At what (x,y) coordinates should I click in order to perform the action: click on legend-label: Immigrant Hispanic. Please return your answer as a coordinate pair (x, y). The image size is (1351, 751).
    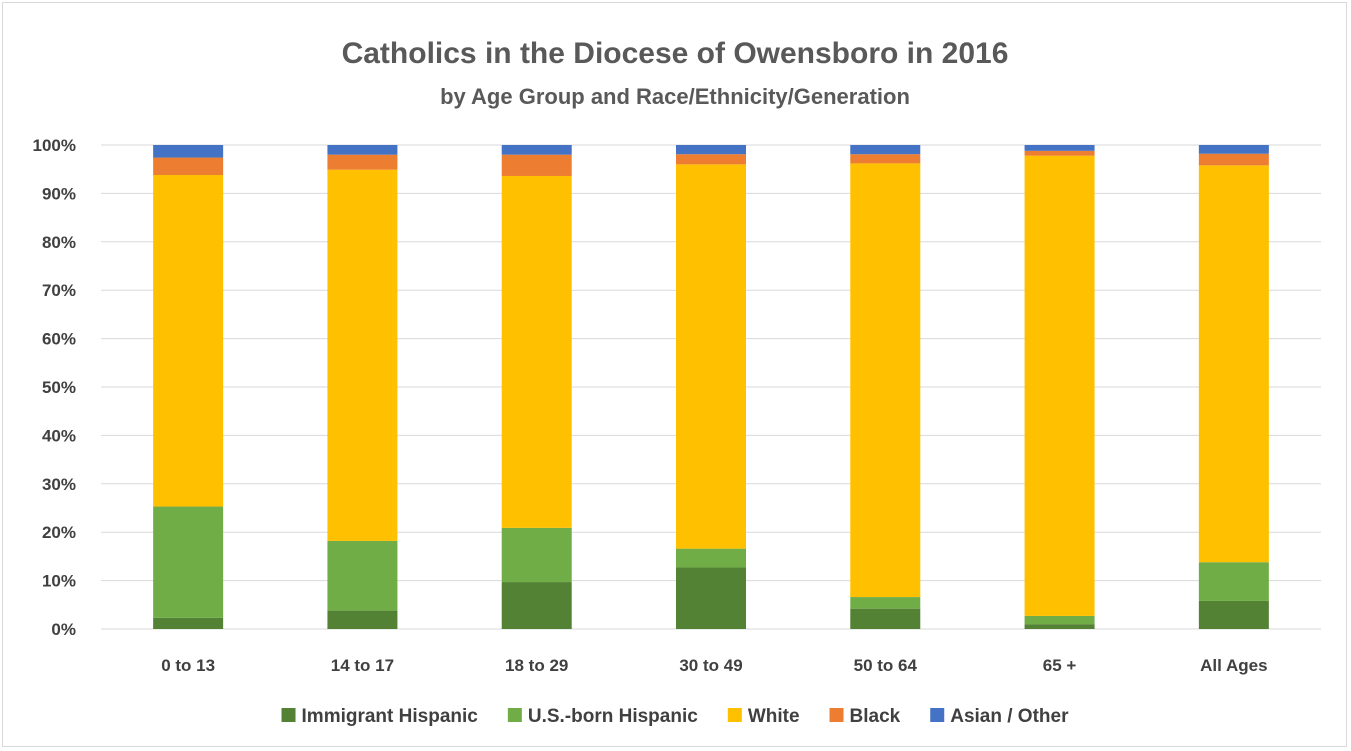
    Looking at the image, I should click on (390, 716).